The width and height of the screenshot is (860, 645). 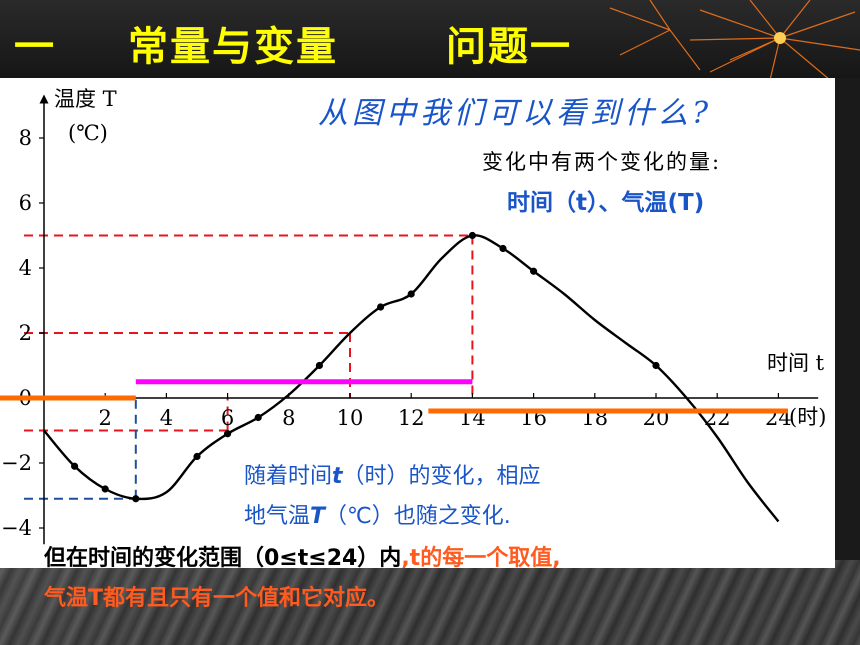 I want to click on x-tick-label: 12, so click(x=411, y=418).